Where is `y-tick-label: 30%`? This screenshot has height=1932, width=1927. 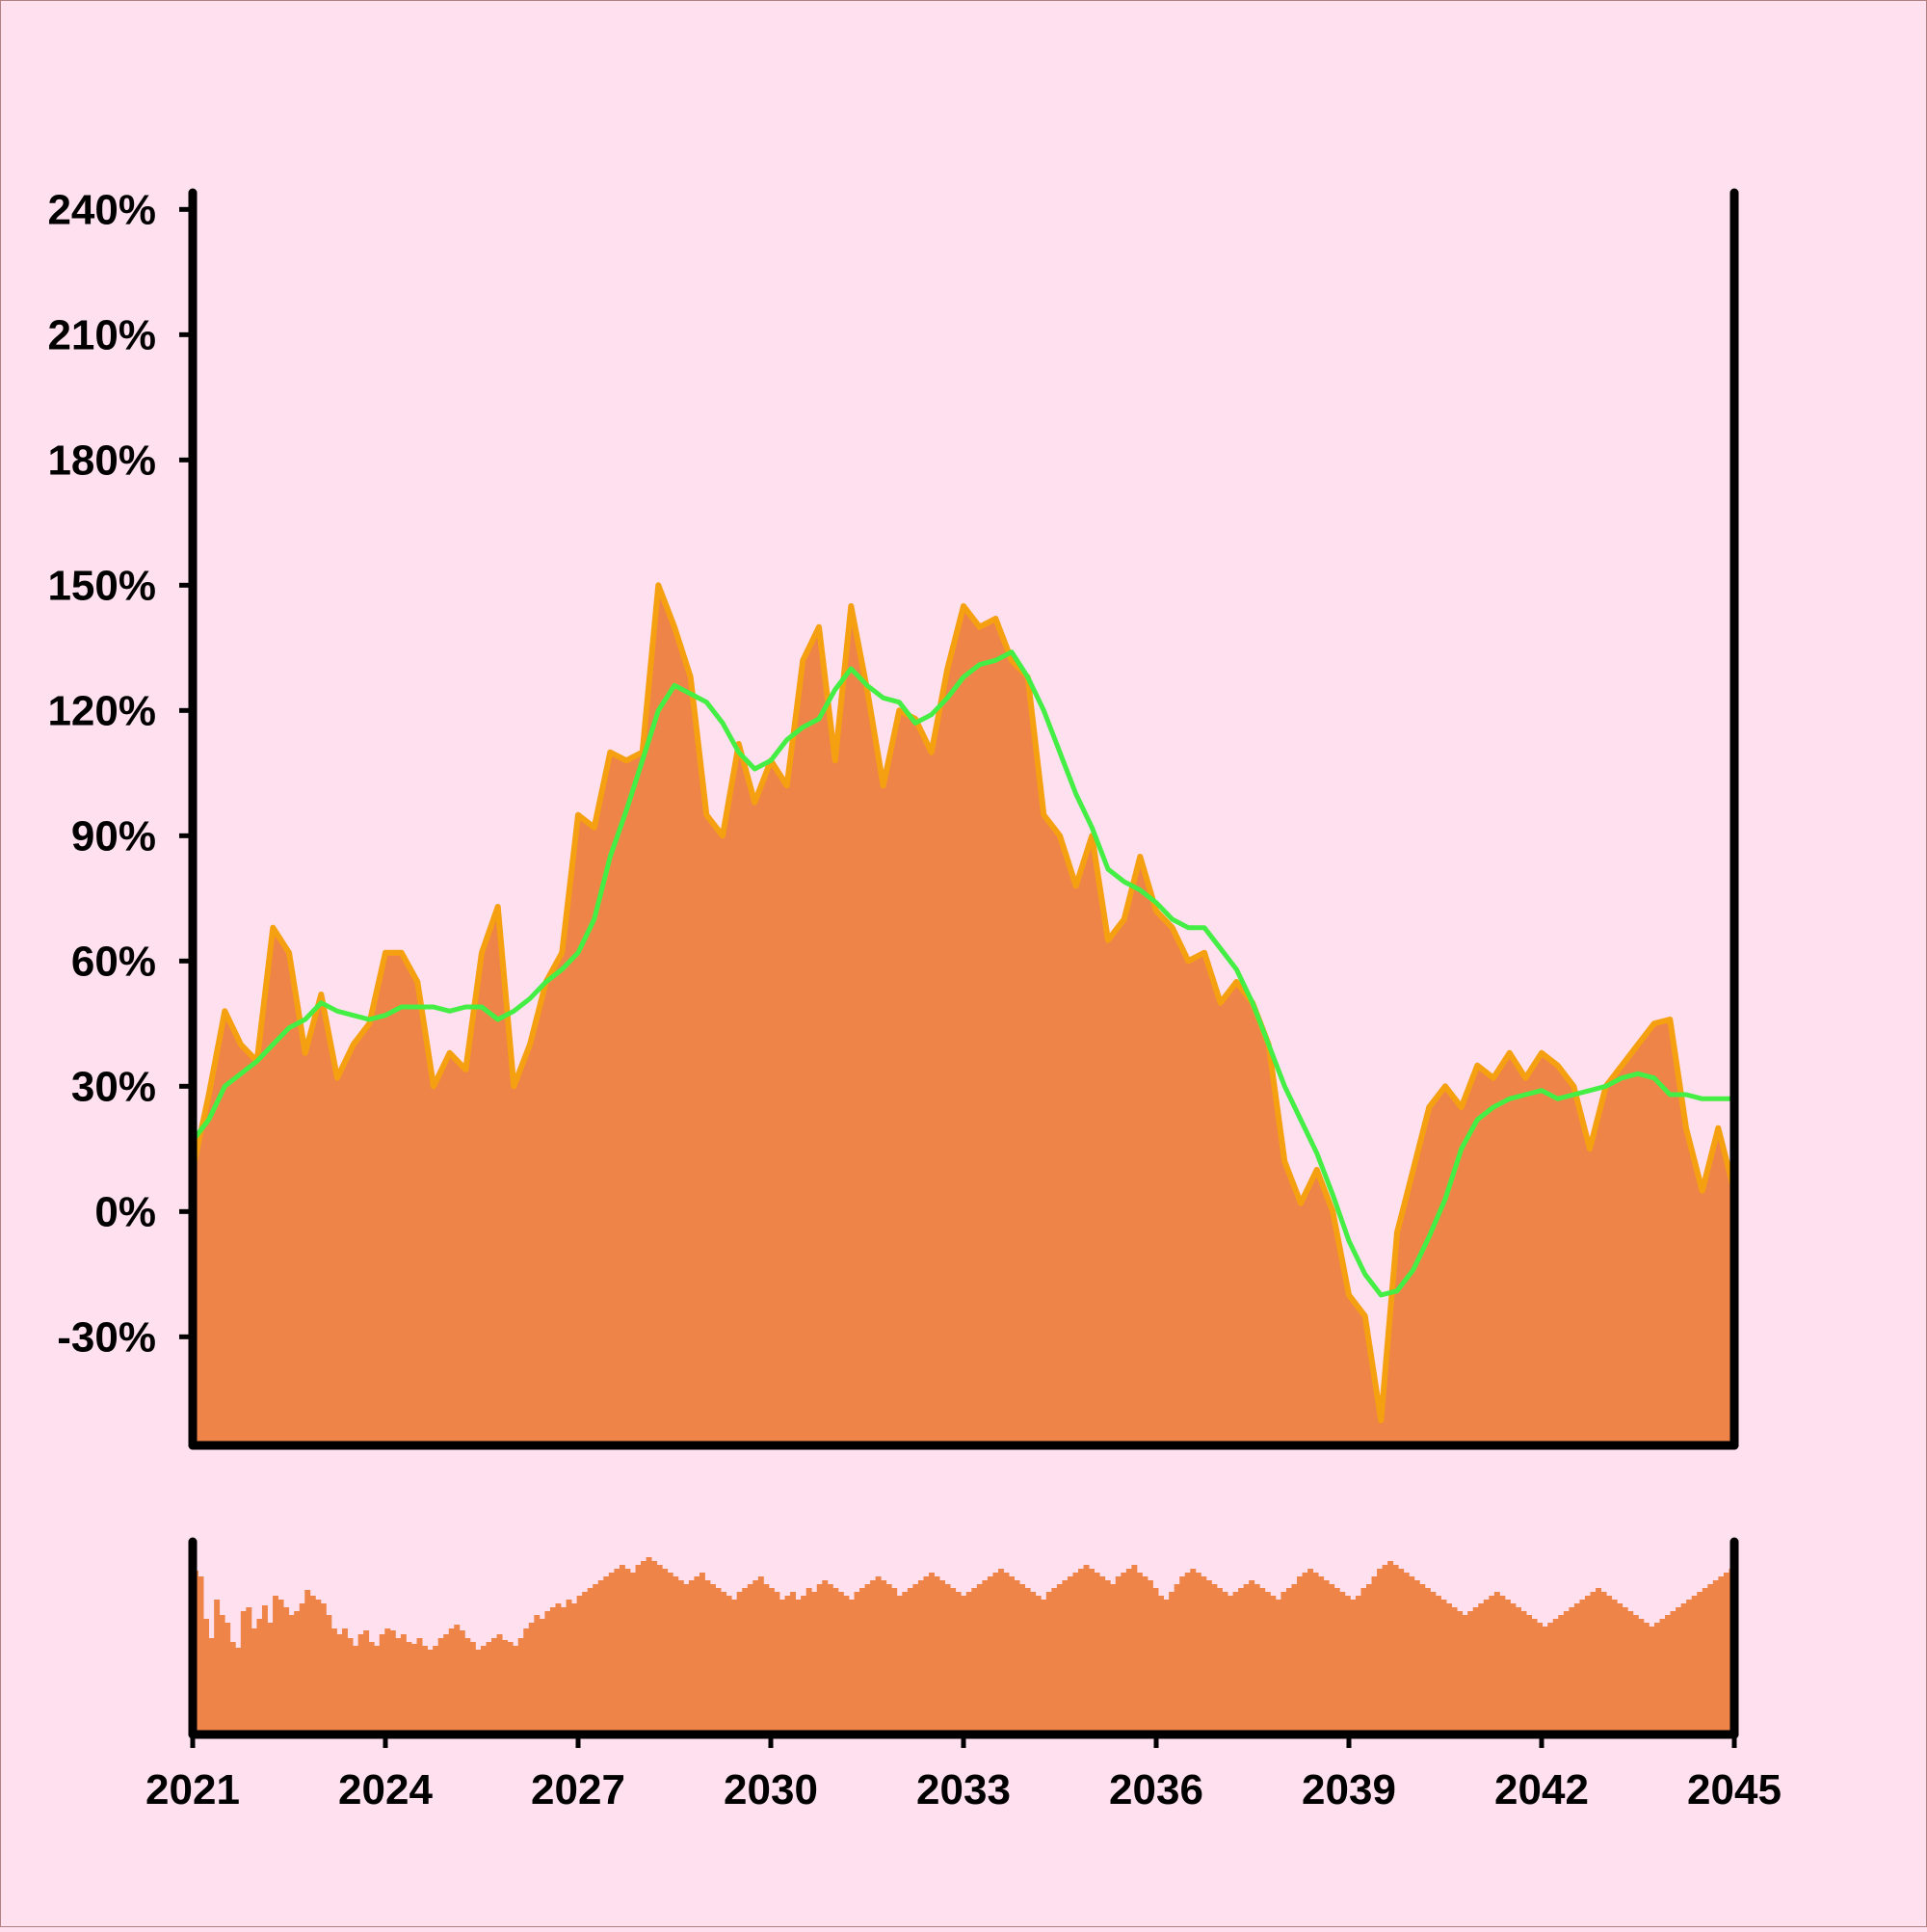
y-tick-label: 30% is located at coordinates (113, 1086).